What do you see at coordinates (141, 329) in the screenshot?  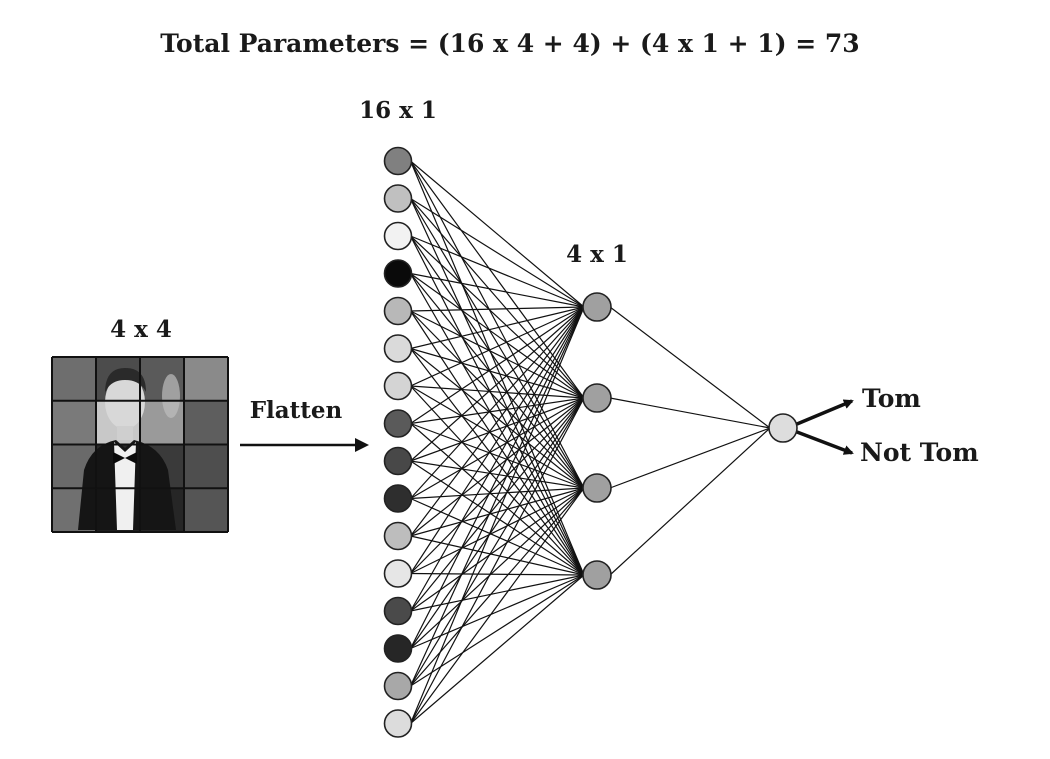 I see `input-label: 4 x 4` at bounding box center [141, 329].